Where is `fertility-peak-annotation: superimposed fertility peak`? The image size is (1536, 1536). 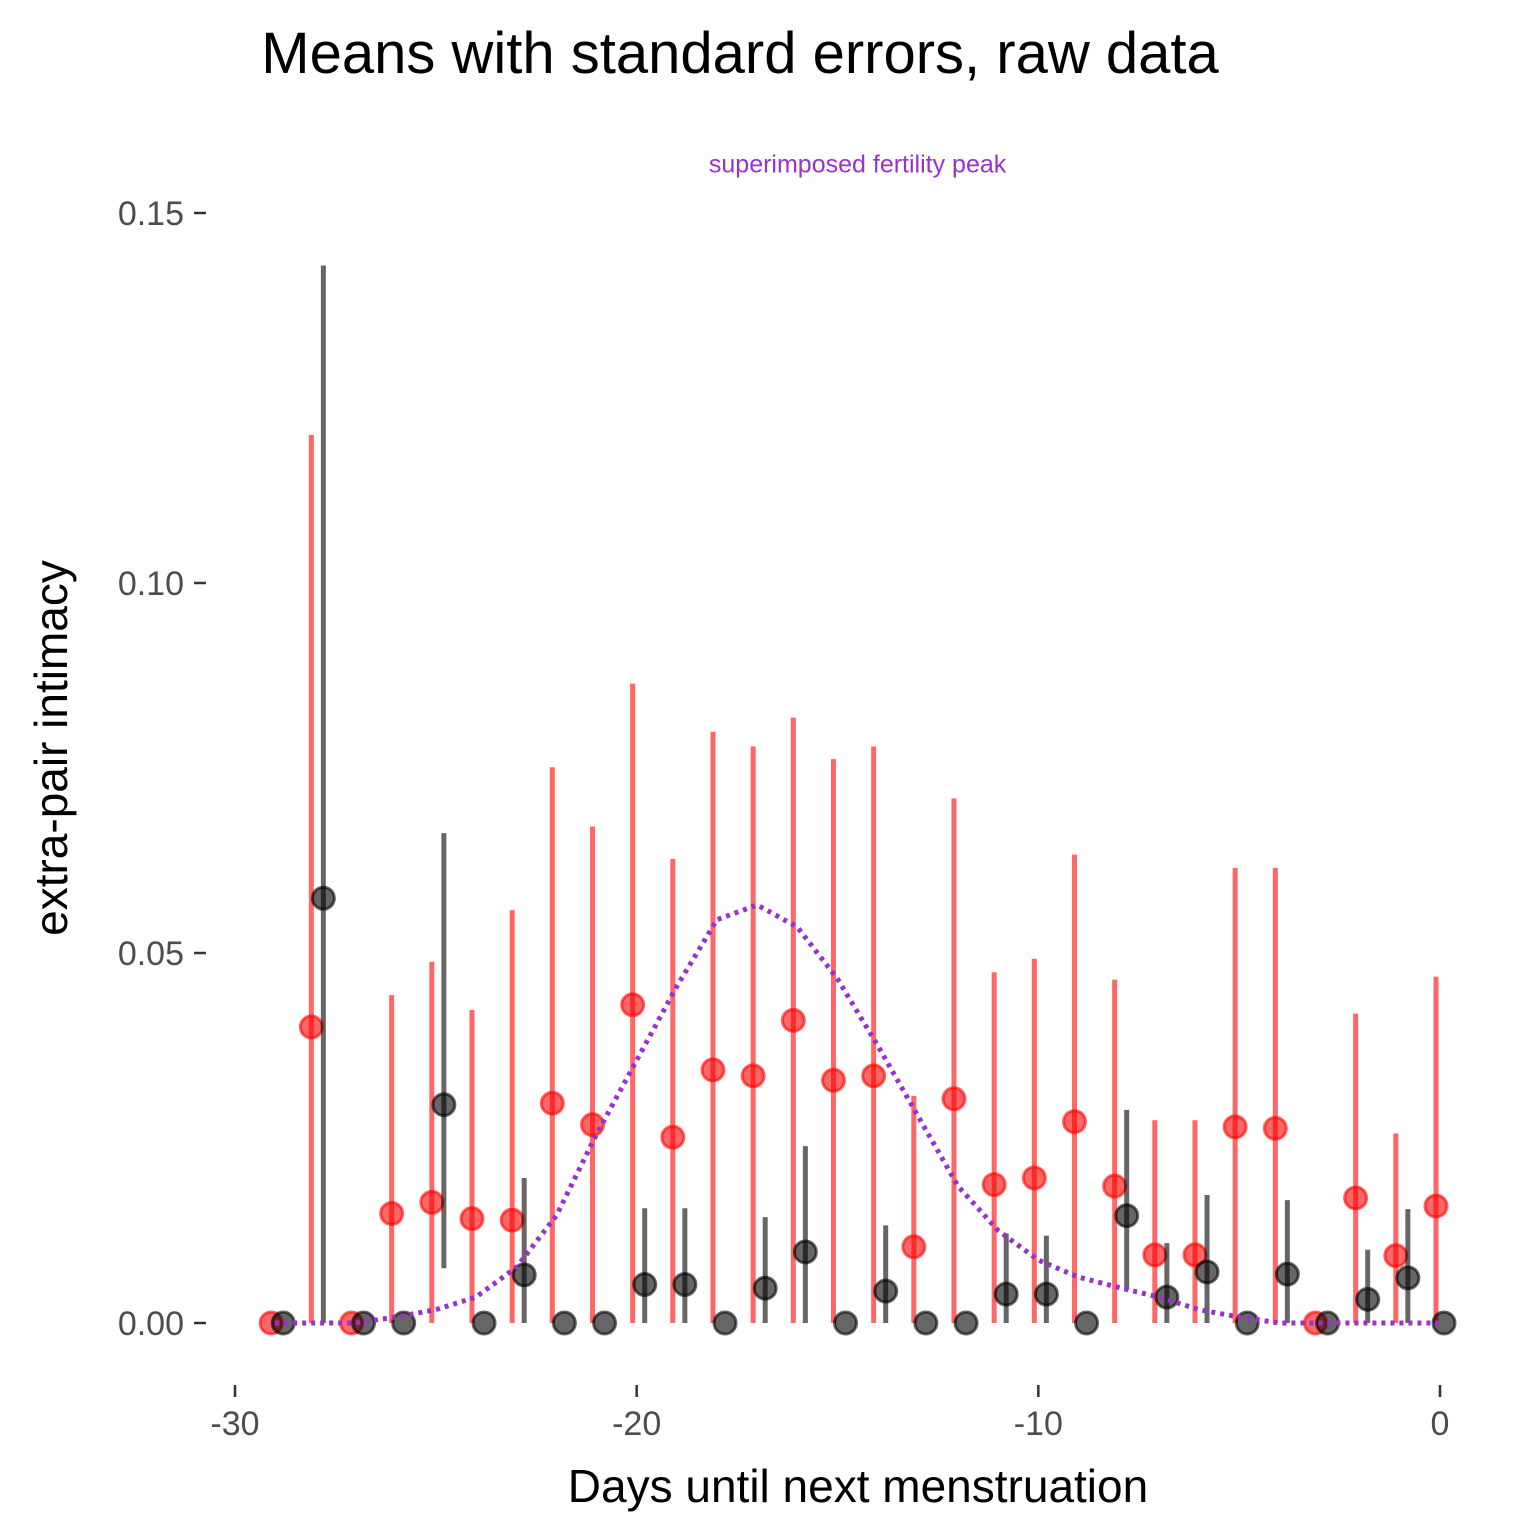 fertility-peak-annotation: superimposed fertility peak is located at coordinates (858, 164).